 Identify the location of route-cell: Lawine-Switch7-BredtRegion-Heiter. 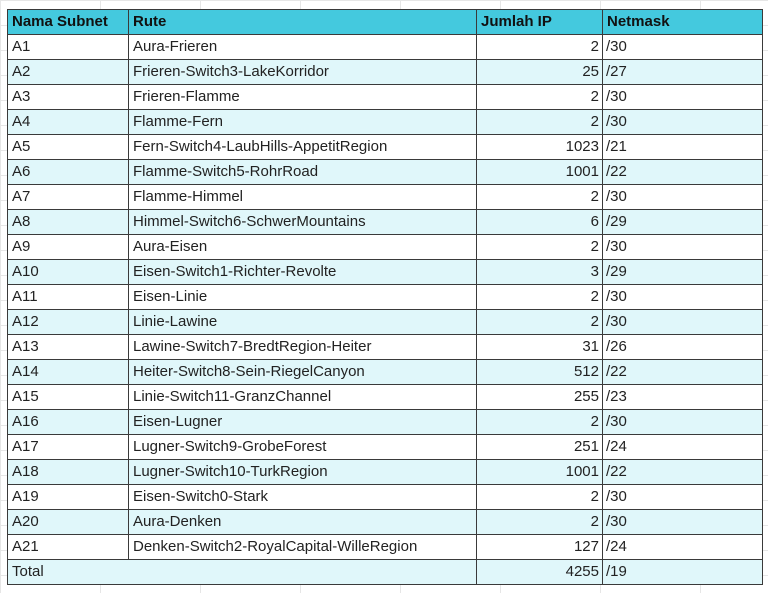
(302, 347).